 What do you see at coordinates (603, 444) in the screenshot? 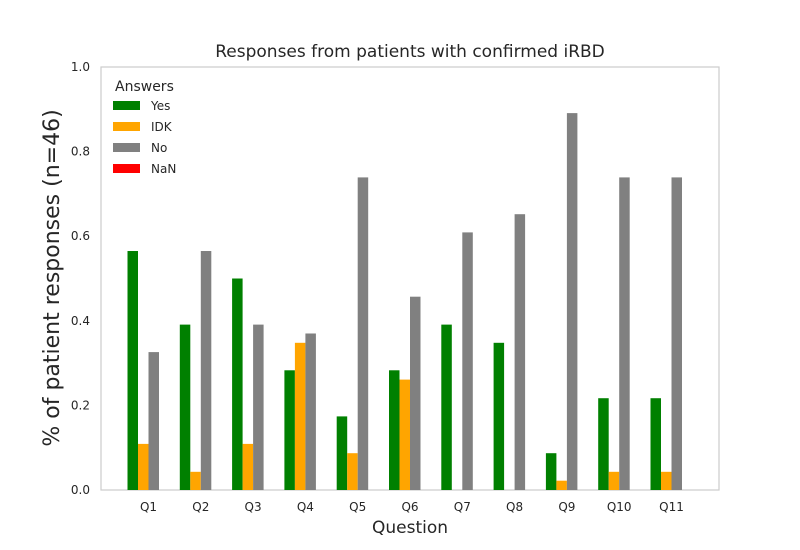
I see `bar-yes-q10` at bounding box center [603, 444].